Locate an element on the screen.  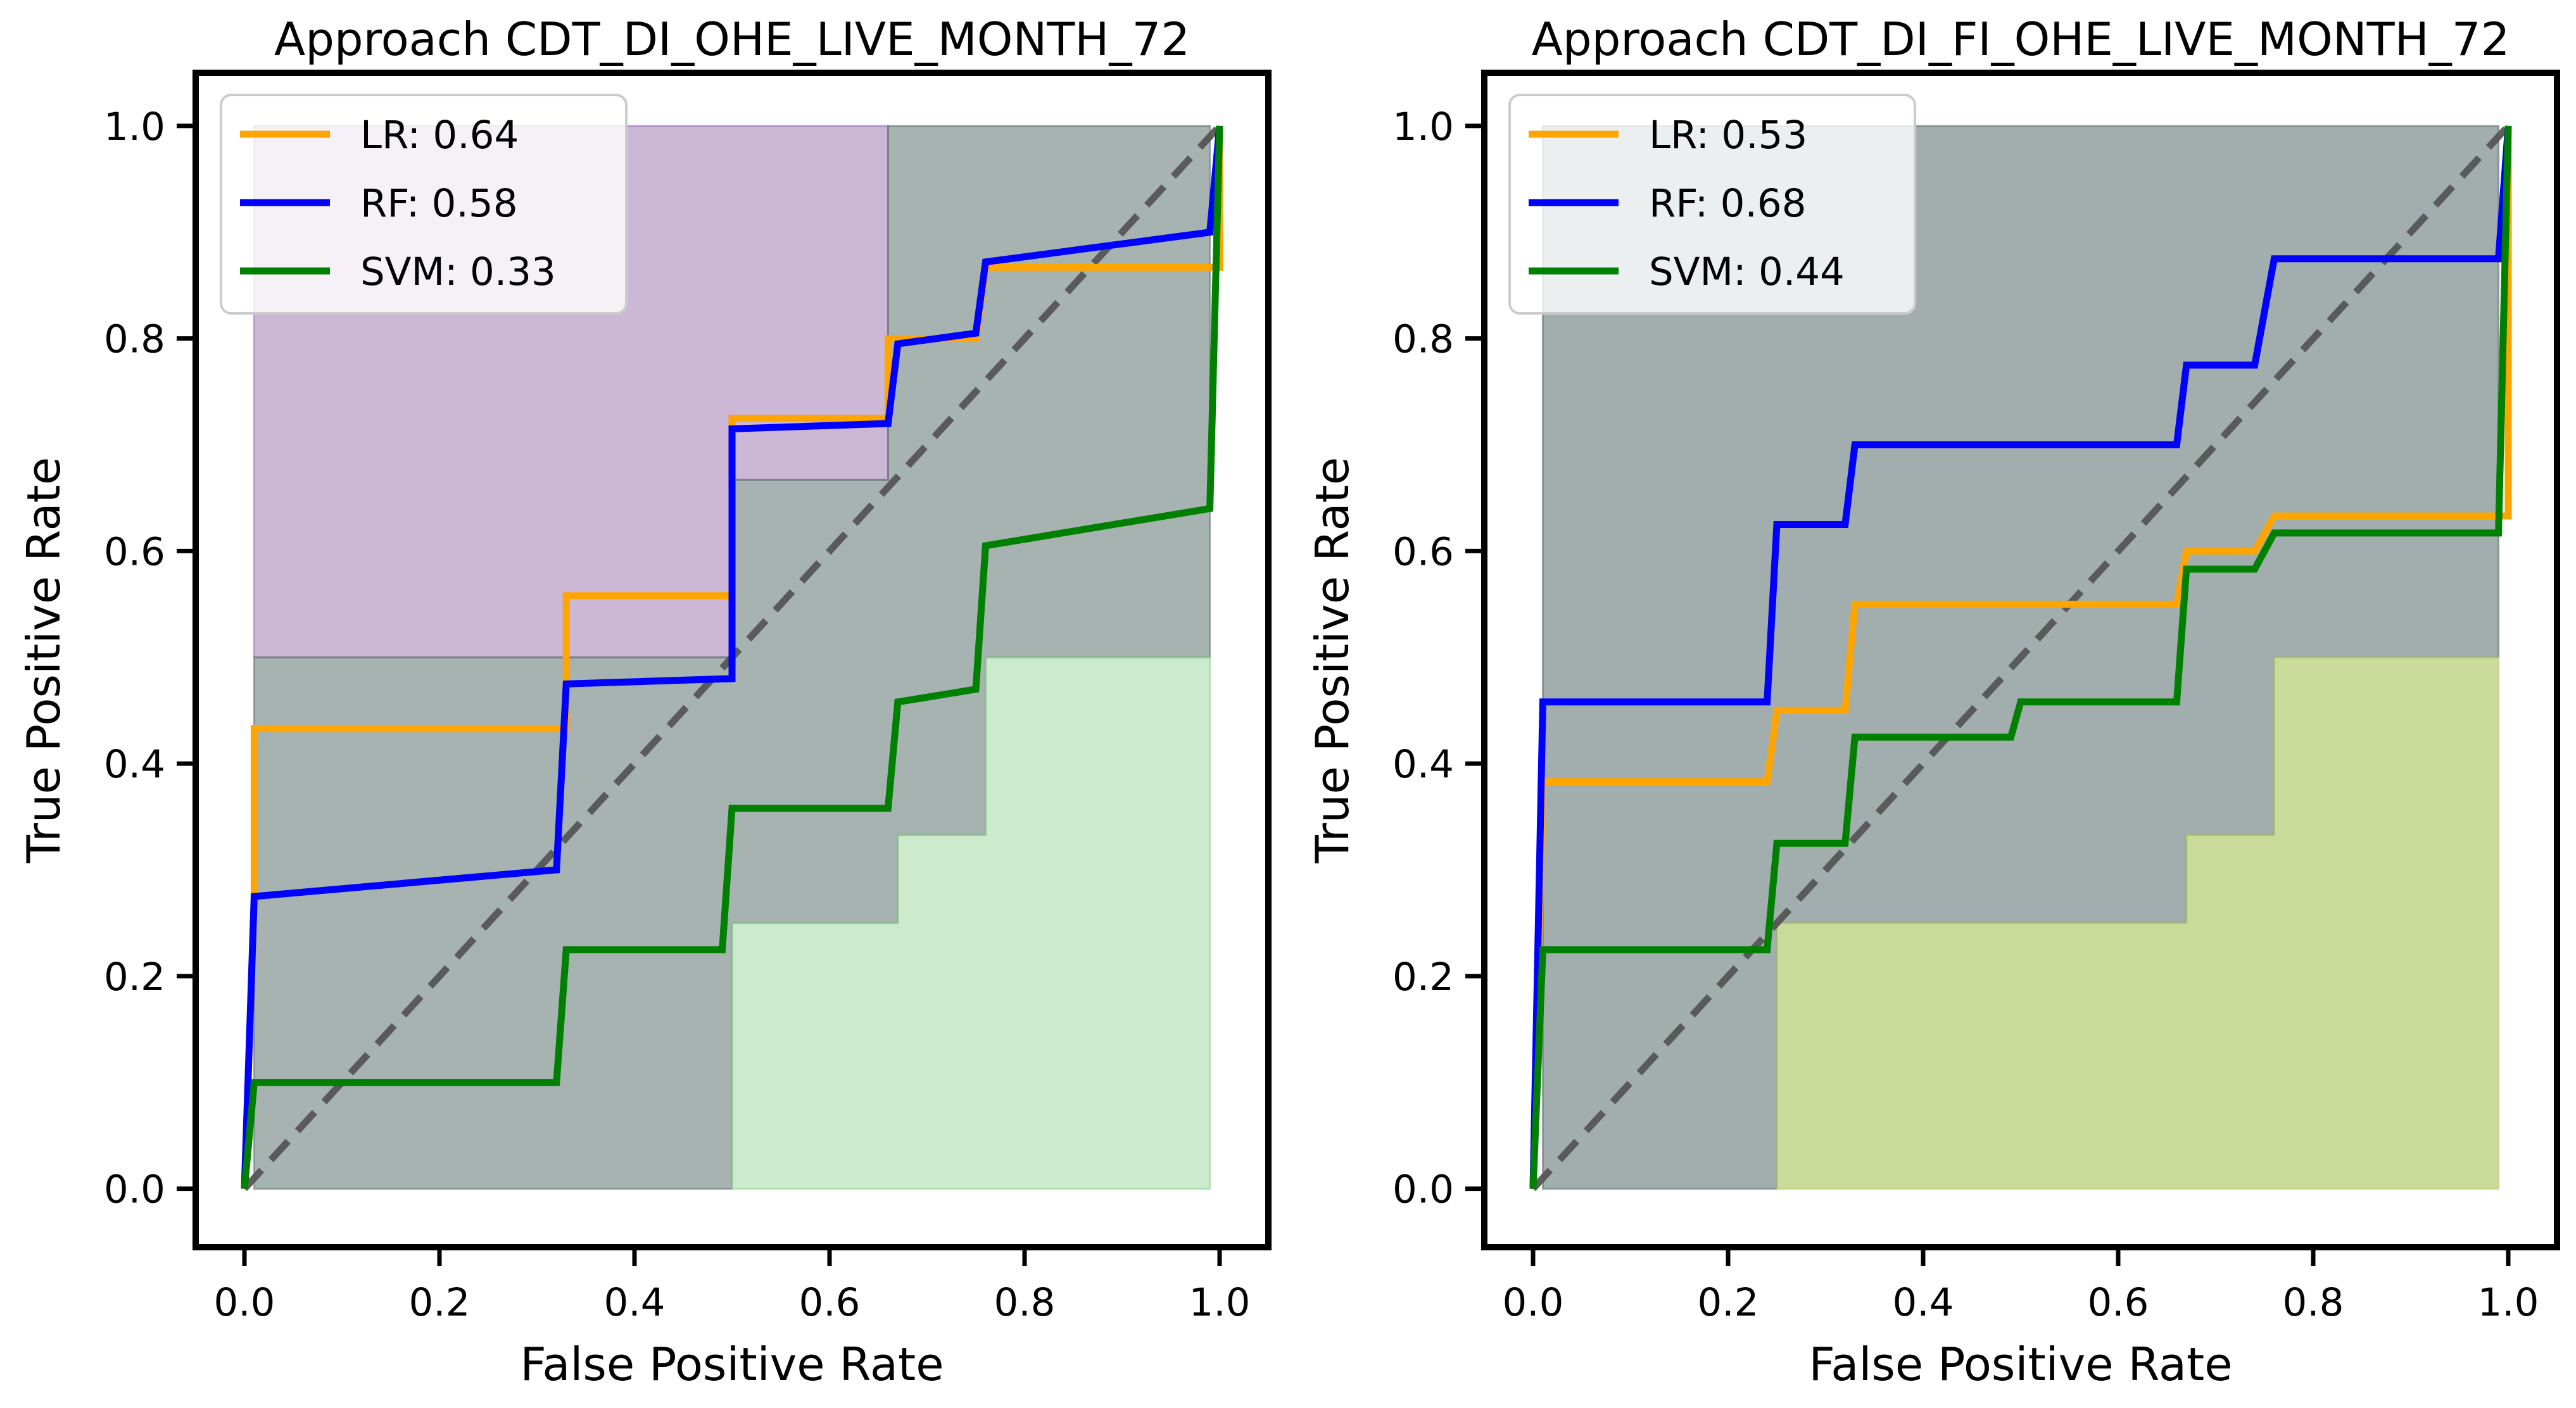
legend-label-svm: SVM: 0.44 is located at coordinates (1747, 271).